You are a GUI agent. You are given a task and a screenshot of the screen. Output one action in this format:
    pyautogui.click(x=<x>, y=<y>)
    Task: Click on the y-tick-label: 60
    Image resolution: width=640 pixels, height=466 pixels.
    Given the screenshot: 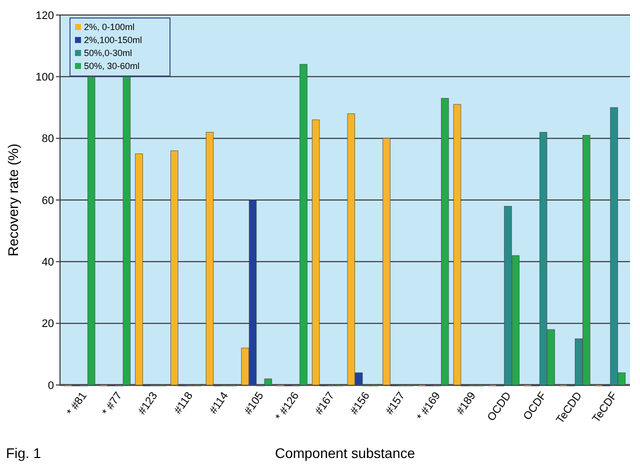 What is the action you would take?
    pyautogui.click(x=48, y=200)
    